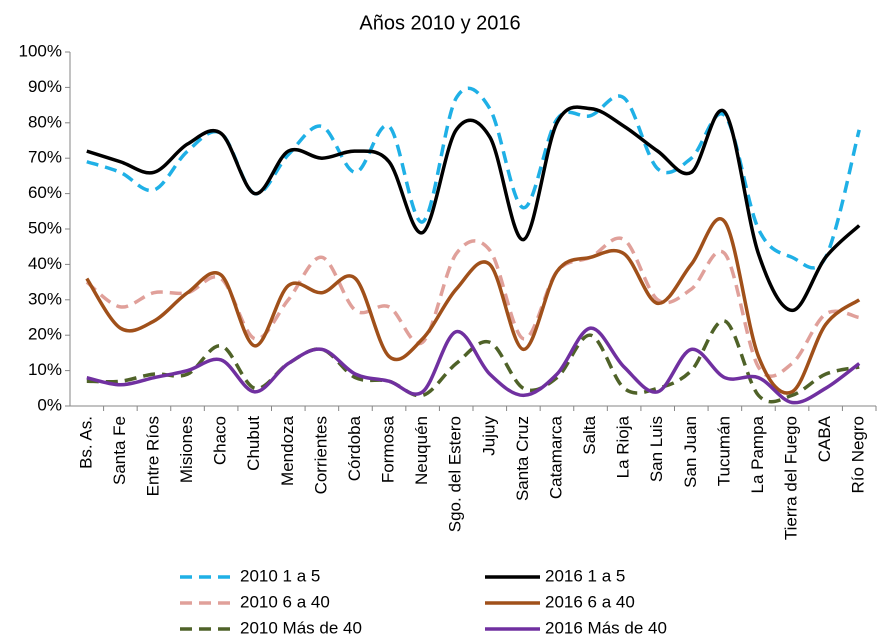 This screenshot has width=878, height=637. What do you see at coordinates (439, 23) in the screenshot?
I see `chart-title: Años 2010 y 2016` at bounding box center [439, 23].